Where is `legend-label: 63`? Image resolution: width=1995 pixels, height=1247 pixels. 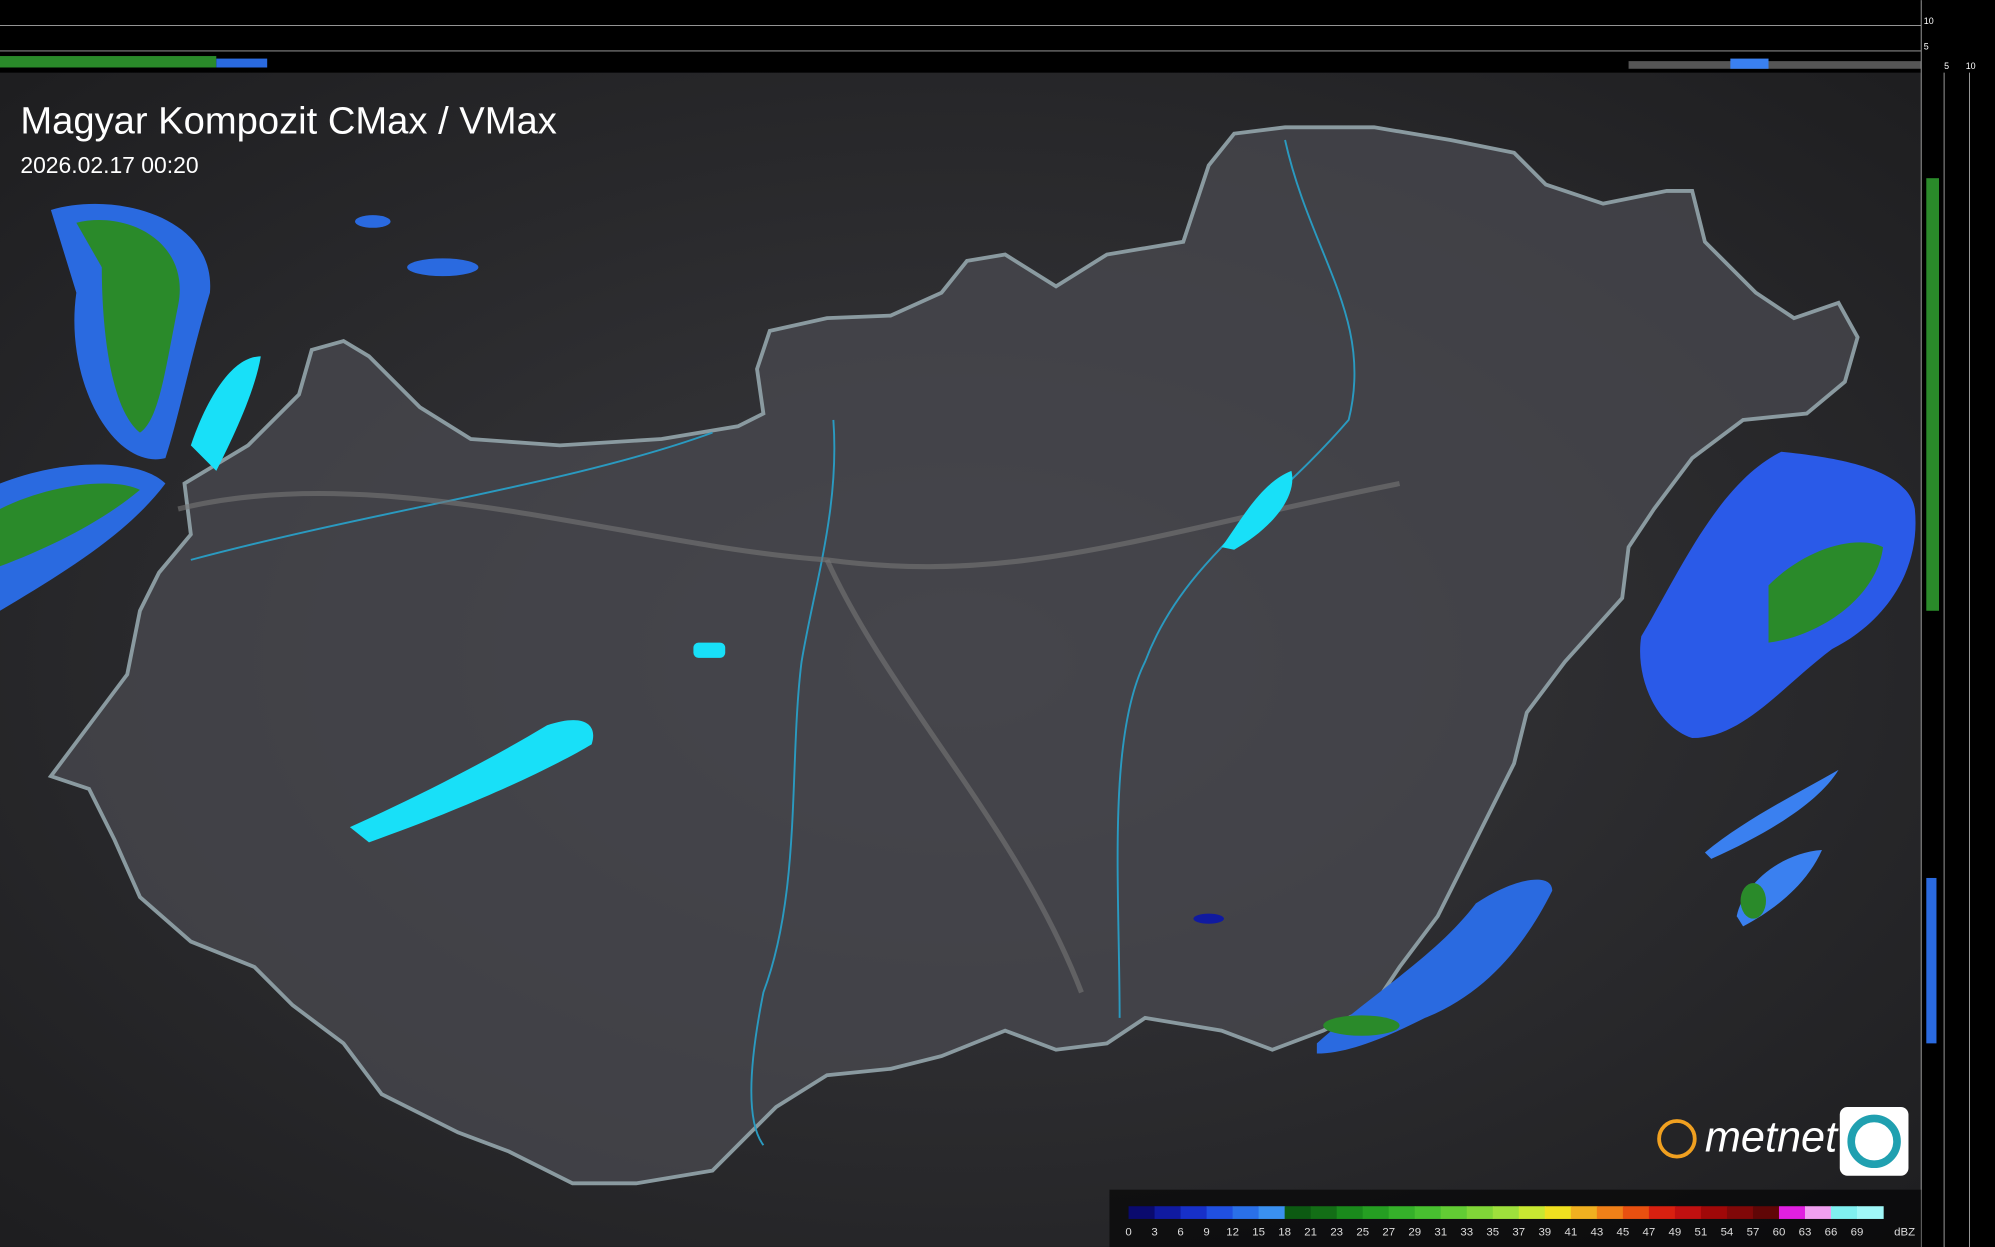 legend-label: 63 is located at coordinates (1805, 1232).